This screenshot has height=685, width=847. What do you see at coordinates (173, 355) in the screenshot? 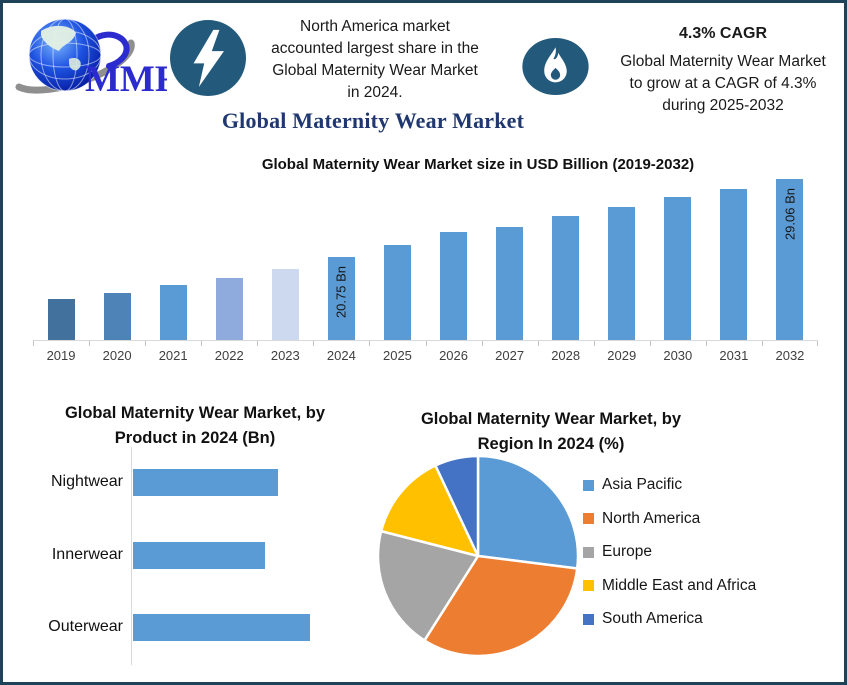
I see `x-axis-label: 2021` at bounding box center [173, 355].